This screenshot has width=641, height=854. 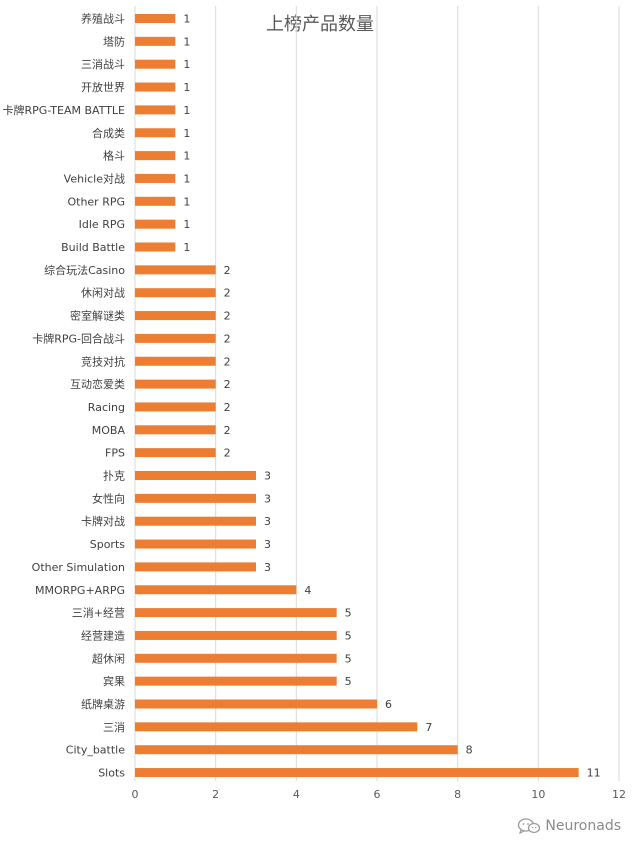 I want to click on category-label: 合成类, so click(x=108, y=133).